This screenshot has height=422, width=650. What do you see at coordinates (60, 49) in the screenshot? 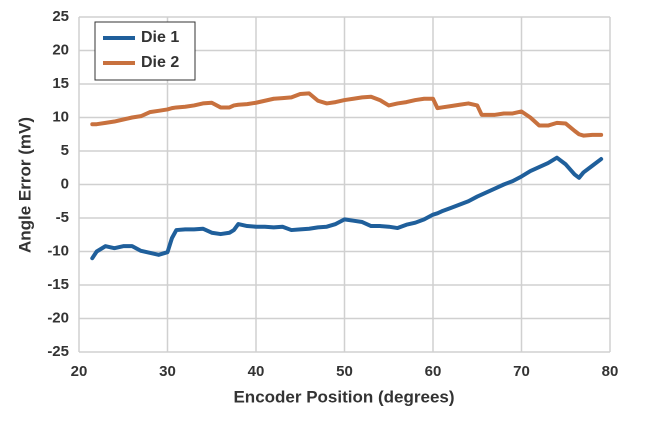
I see `y-tick-label: 20` at bounding box center [60, 49].